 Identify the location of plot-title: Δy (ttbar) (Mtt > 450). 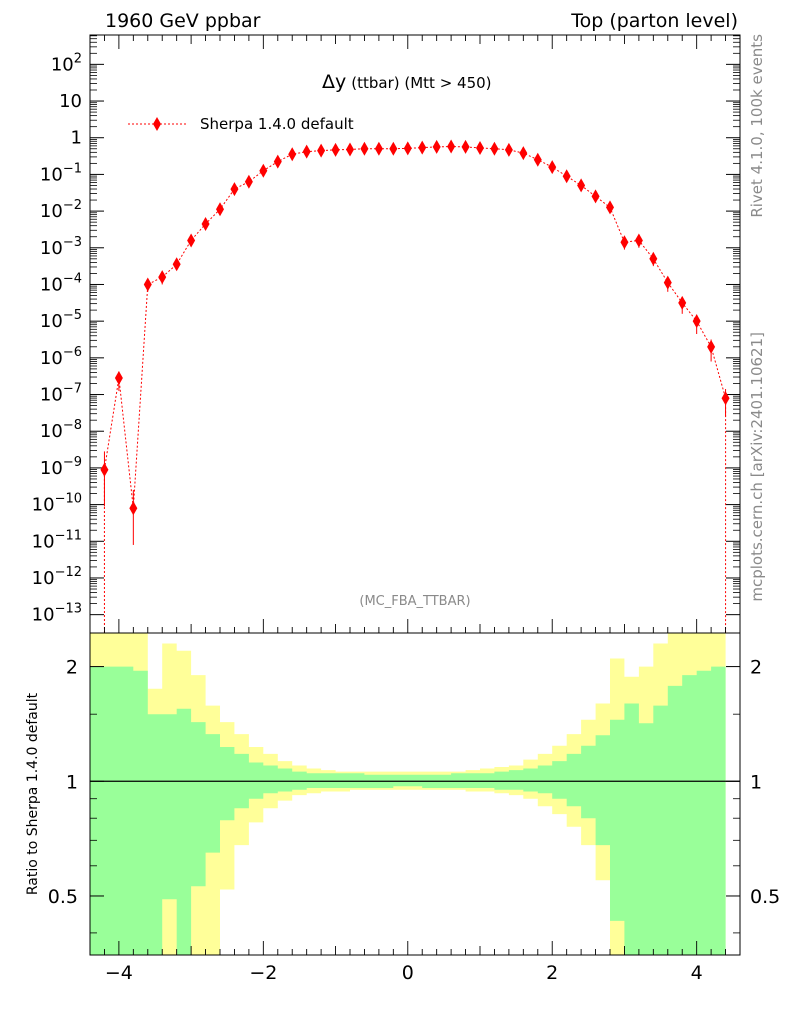
(407, 82).